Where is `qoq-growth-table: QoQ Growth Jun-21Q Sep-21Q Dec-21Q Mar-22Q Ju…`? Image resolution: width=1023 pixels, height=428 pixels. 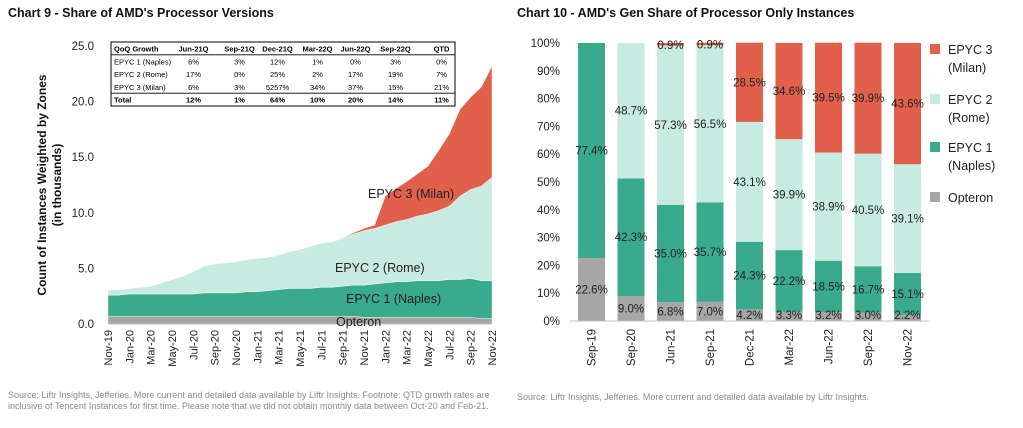 qoq-growth-table: QoQ Growth Jun-21Q Sep-21Q Dec-21Q Mar-22Q Ju… is located at coordinates (283, 74).